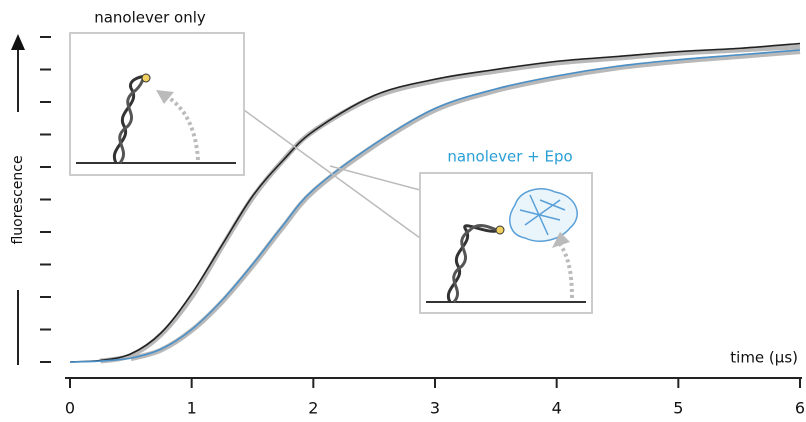  I want to click on x-tick-label: 5, so click(678, 408).